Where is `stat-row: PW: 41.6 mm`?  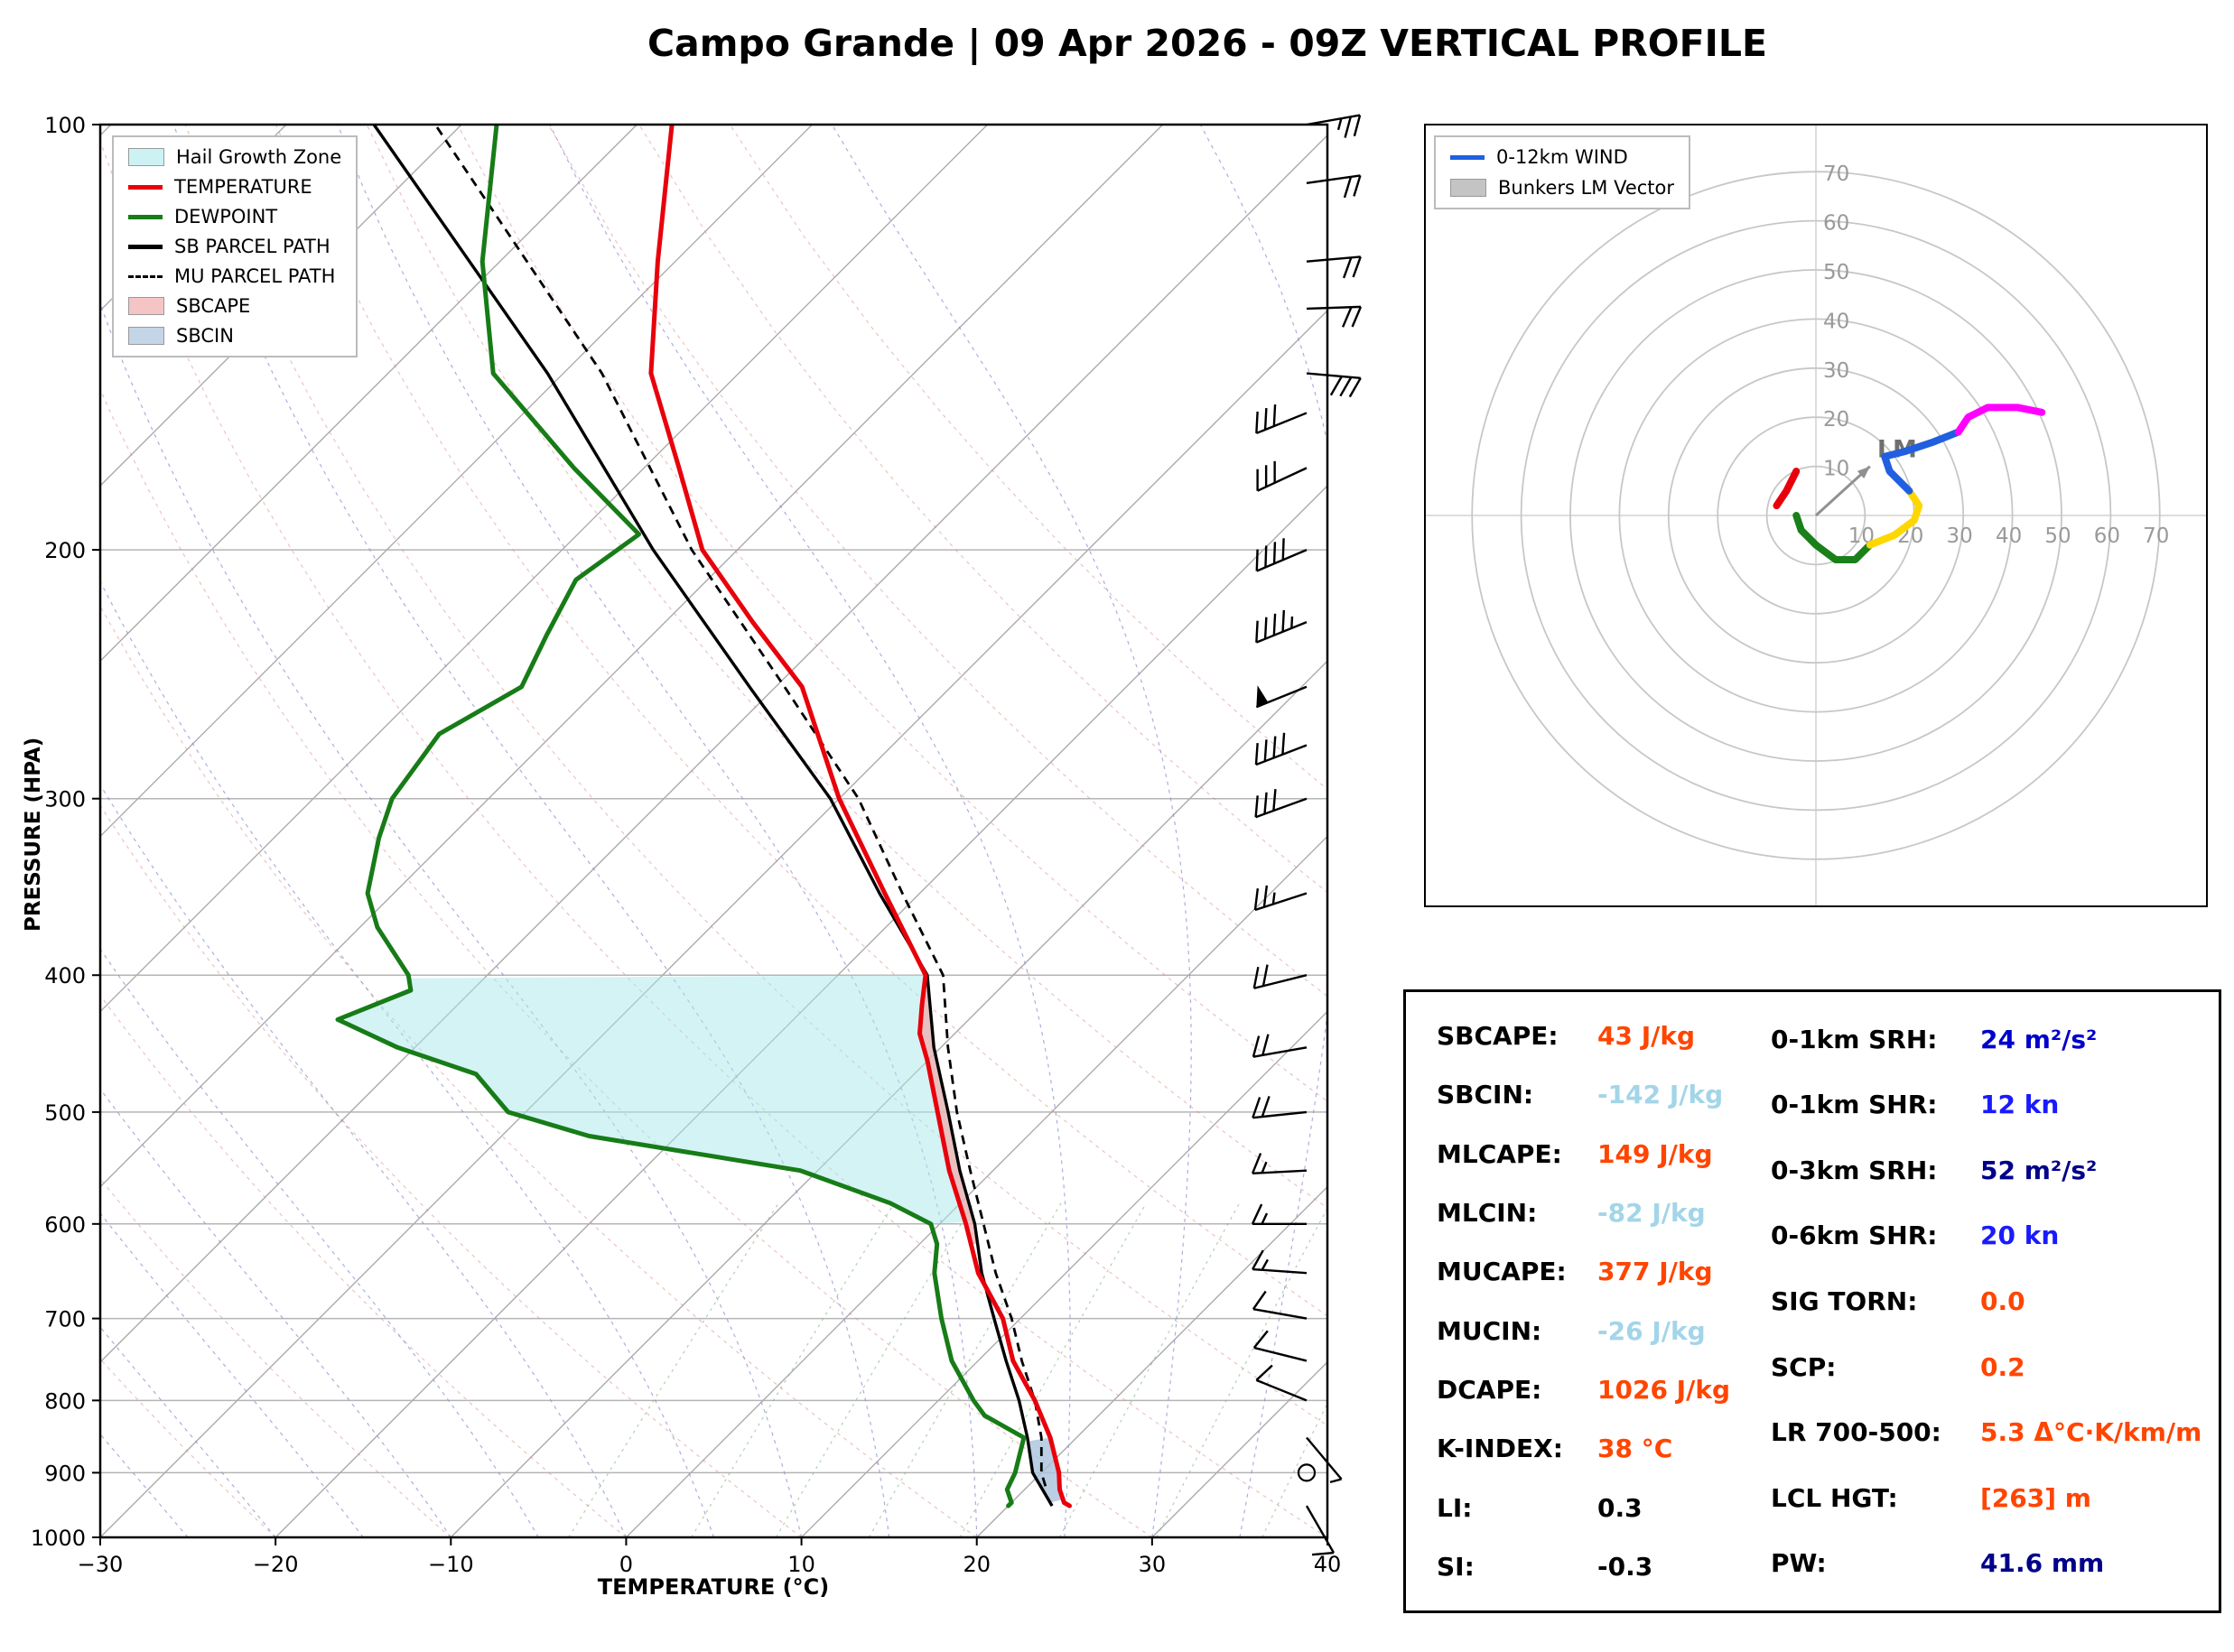 stat-row: PW: 41.6 mm is located at coordinates (1992, 1563).